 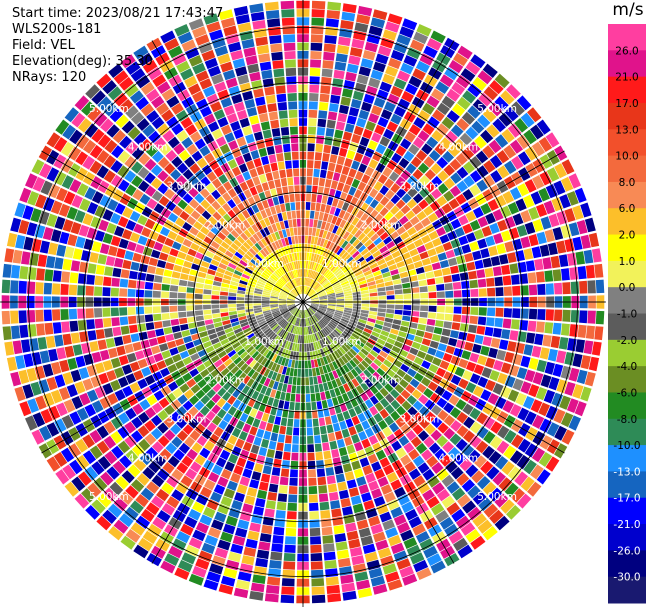 I want to click on colorbar-tick-label: 8.0, so click(x=627, y=183).